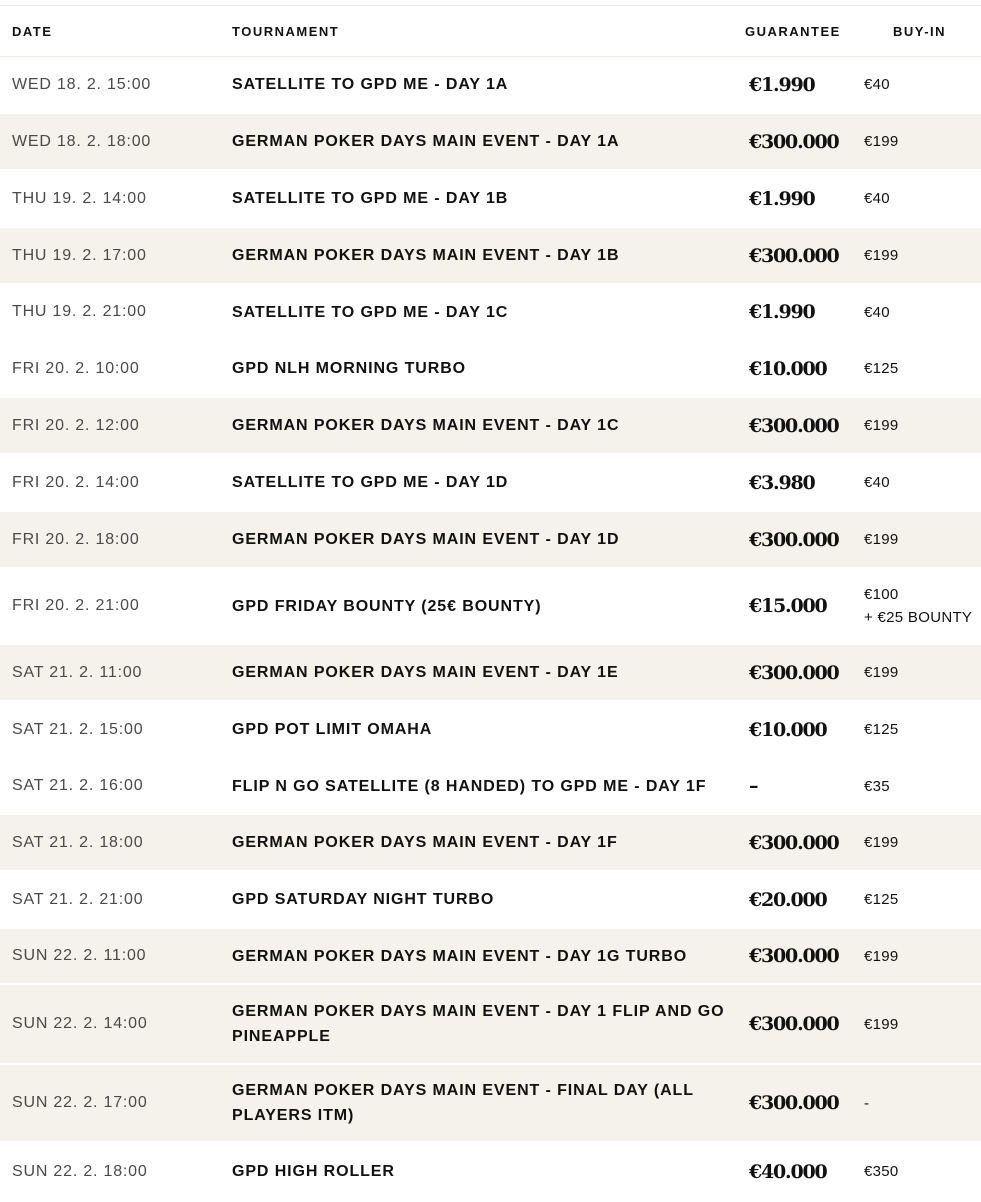 This screenshot has width=981, height=1202. What do you see at coordinates (77, 672) in the screenshot?
I see `row-date: SAT 21. 2. 11:00` at bounding box center [77, 672].